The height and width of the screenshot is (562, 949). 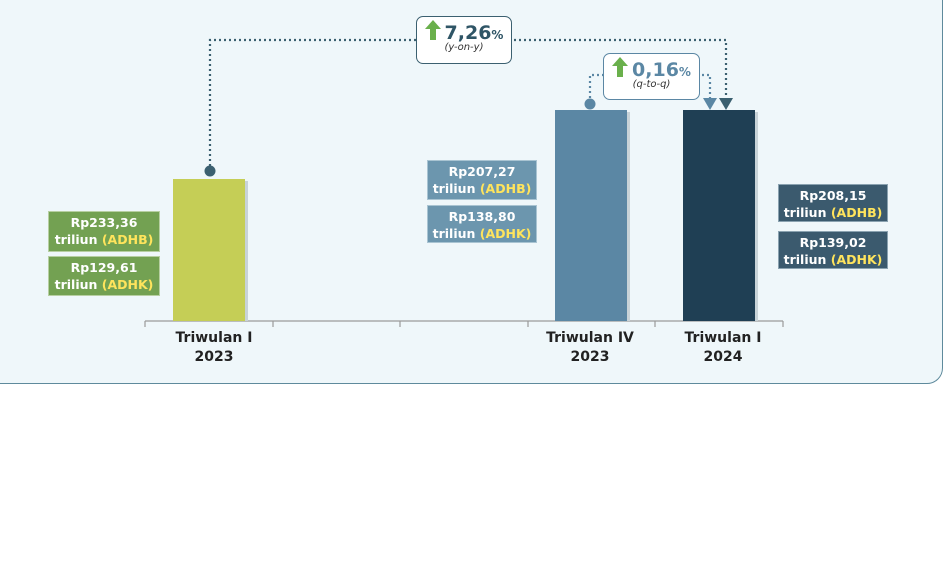 I want to click on label-q1-2023-adhk: Rp129,61 triliun (ADHK), so click(x=104, y=276).